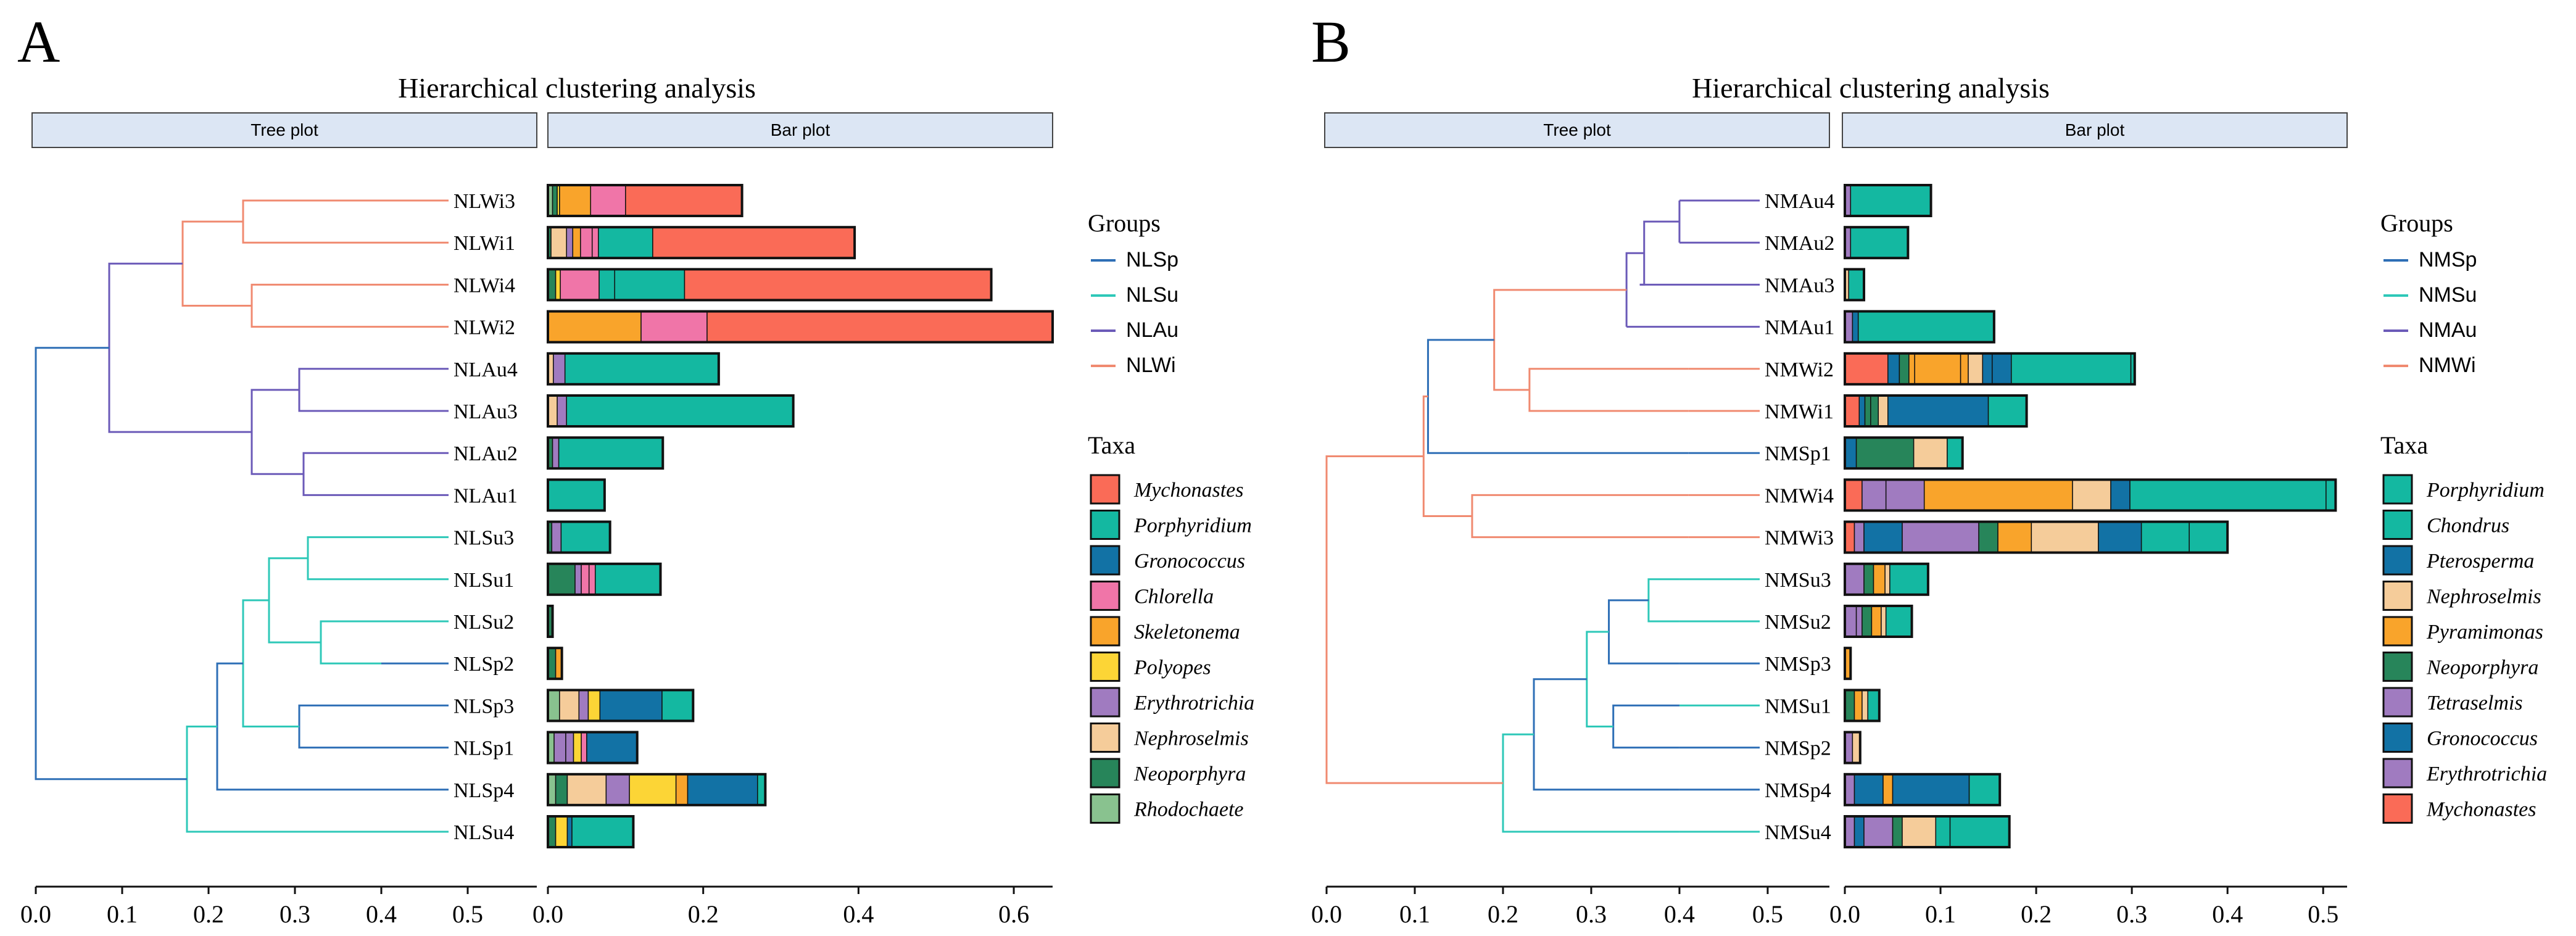 The height and width of the screenshot is (936, 2576). What do you see at coordinates (484, 664) in the screenshot?
I see `sample-label: NLSp2` at bounding box center [484, 664].